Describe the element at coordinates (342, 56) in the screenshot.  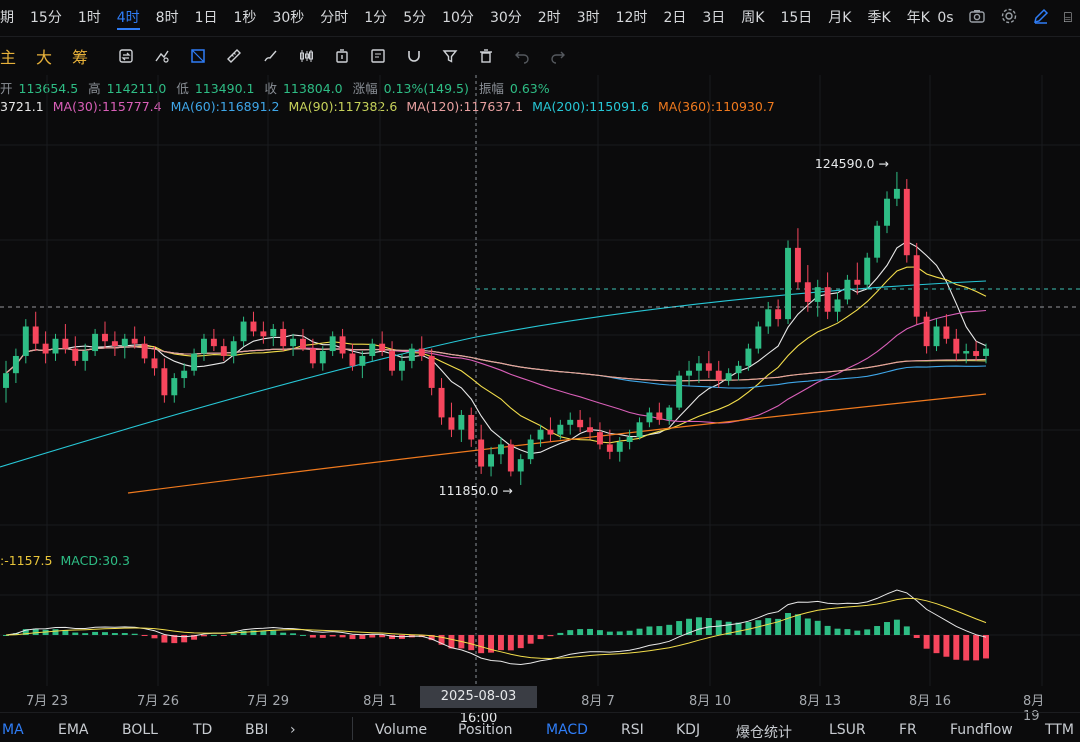
I see `compare-icon` at that location.